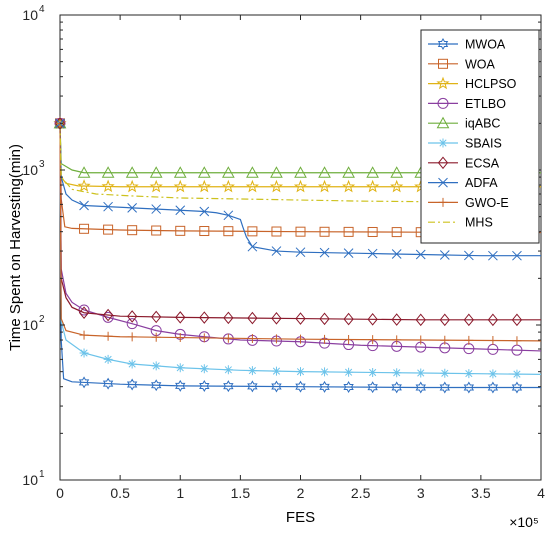 Image resolution: width=550 pixels, height=537 pixels. I want to click on legend-label: MHS, so click(479, 223).